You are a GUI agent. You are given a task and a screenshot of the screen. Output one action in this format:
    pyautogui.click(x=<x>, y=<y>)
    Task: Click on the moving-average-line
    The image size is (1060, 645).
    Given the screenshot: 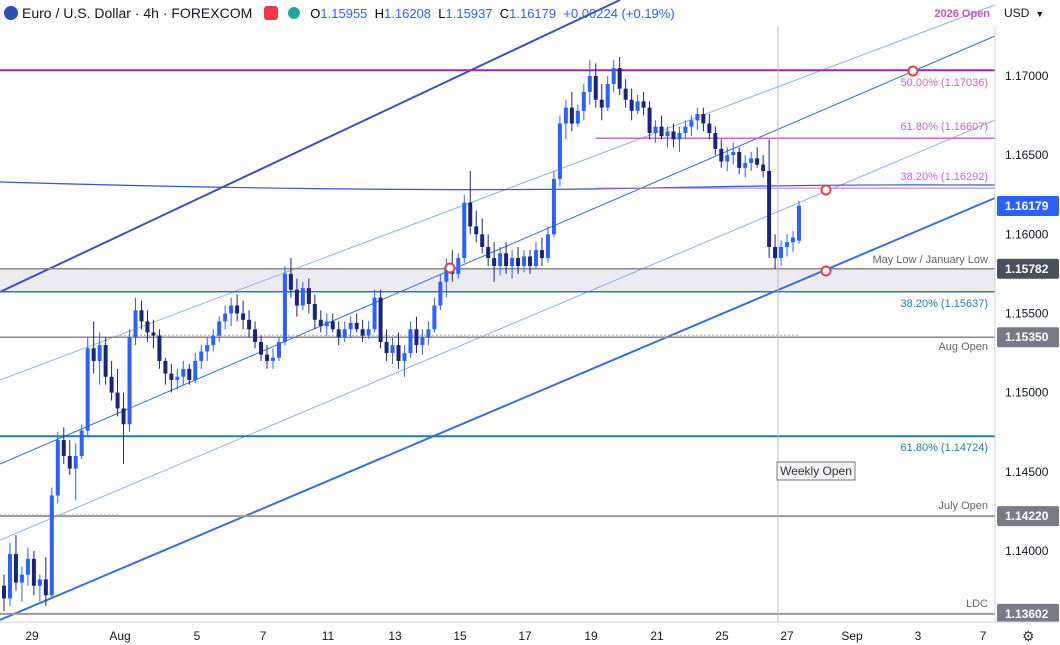 What is the action you would take?
    pyautogui.click(x=498, y=186)
    